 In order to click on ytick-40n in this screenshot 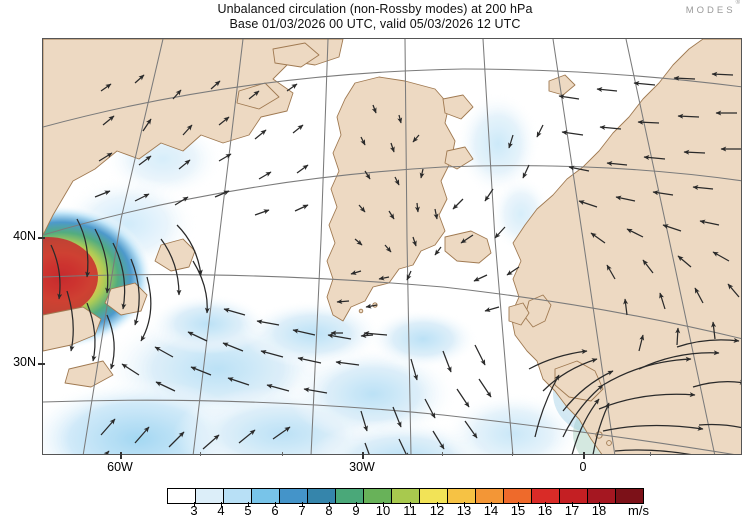, I will do `click(41, 238)`.